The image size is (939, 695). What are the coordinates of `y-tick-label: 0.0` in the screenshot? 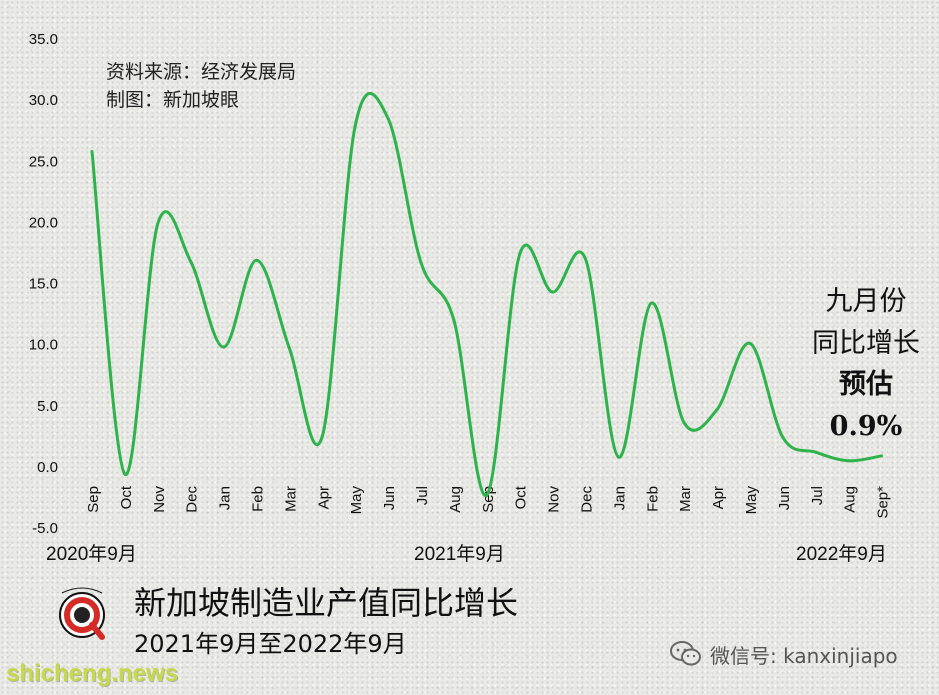 It's located at (47, 467).